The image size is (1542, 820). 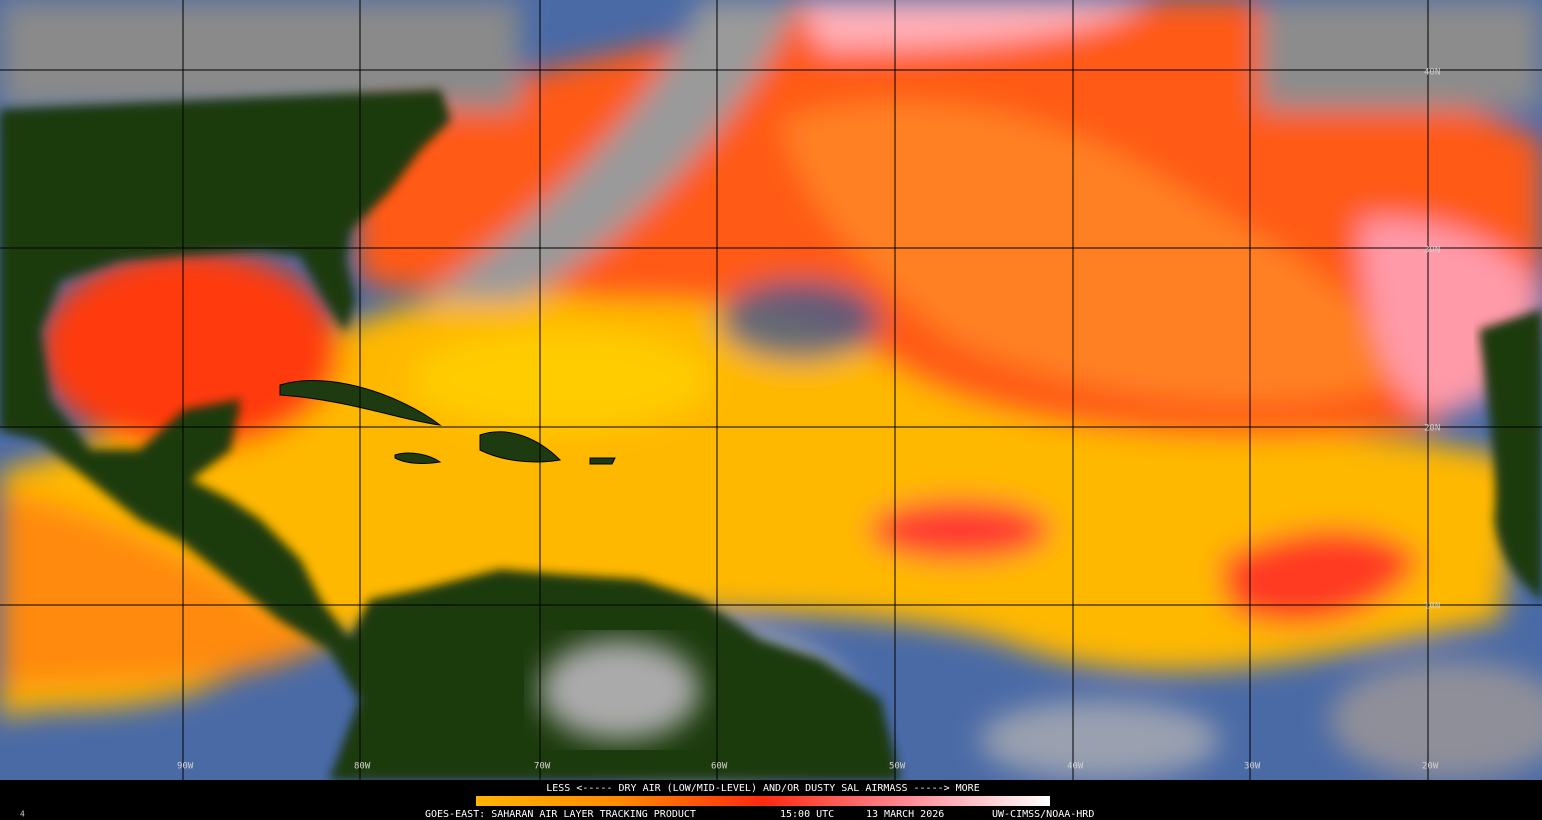 What do you see at coordinates (897, 767) in the screenshot?
I see `longitude-label: 50W` at bounding box center [897, 767].